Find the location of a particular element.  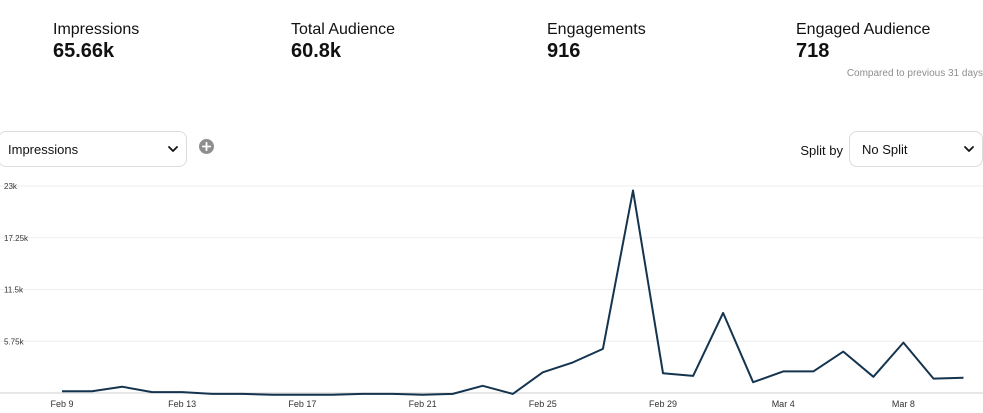

x-tick-label: Feb 21 is located at coordinates (423, 404).